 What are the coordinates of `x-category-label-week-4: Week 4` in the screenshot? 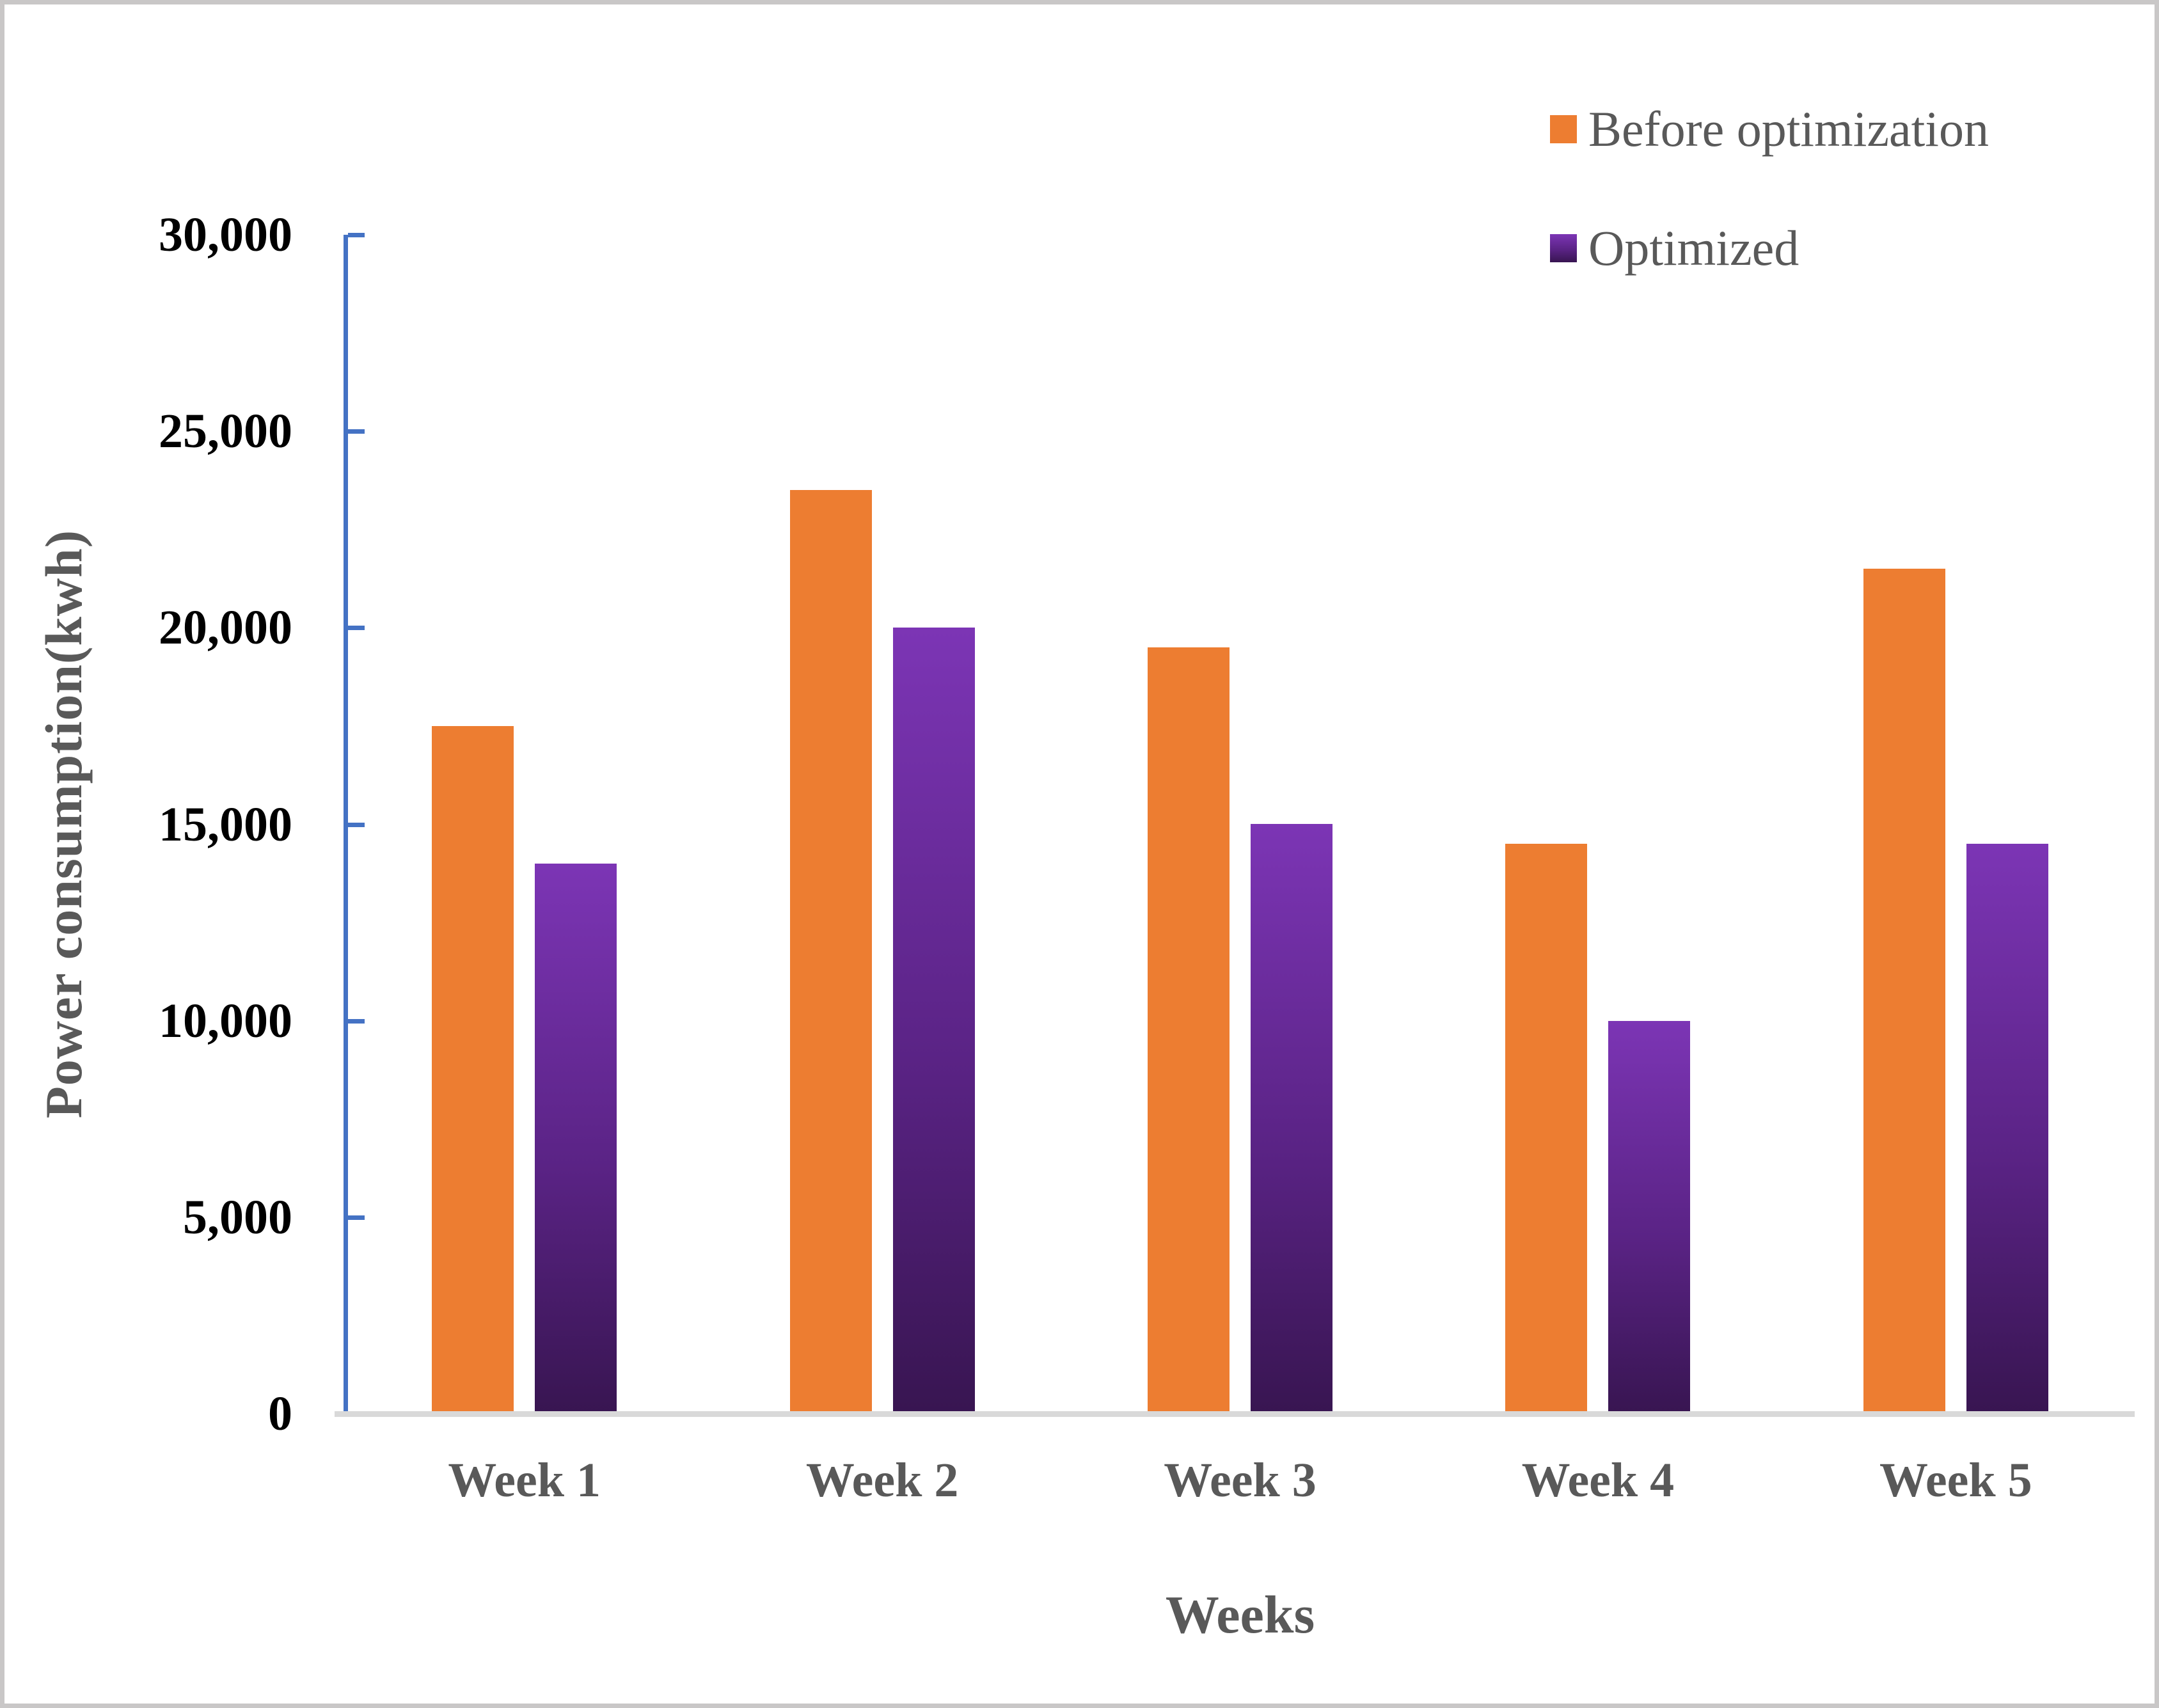 It's located at (1598, 1480).